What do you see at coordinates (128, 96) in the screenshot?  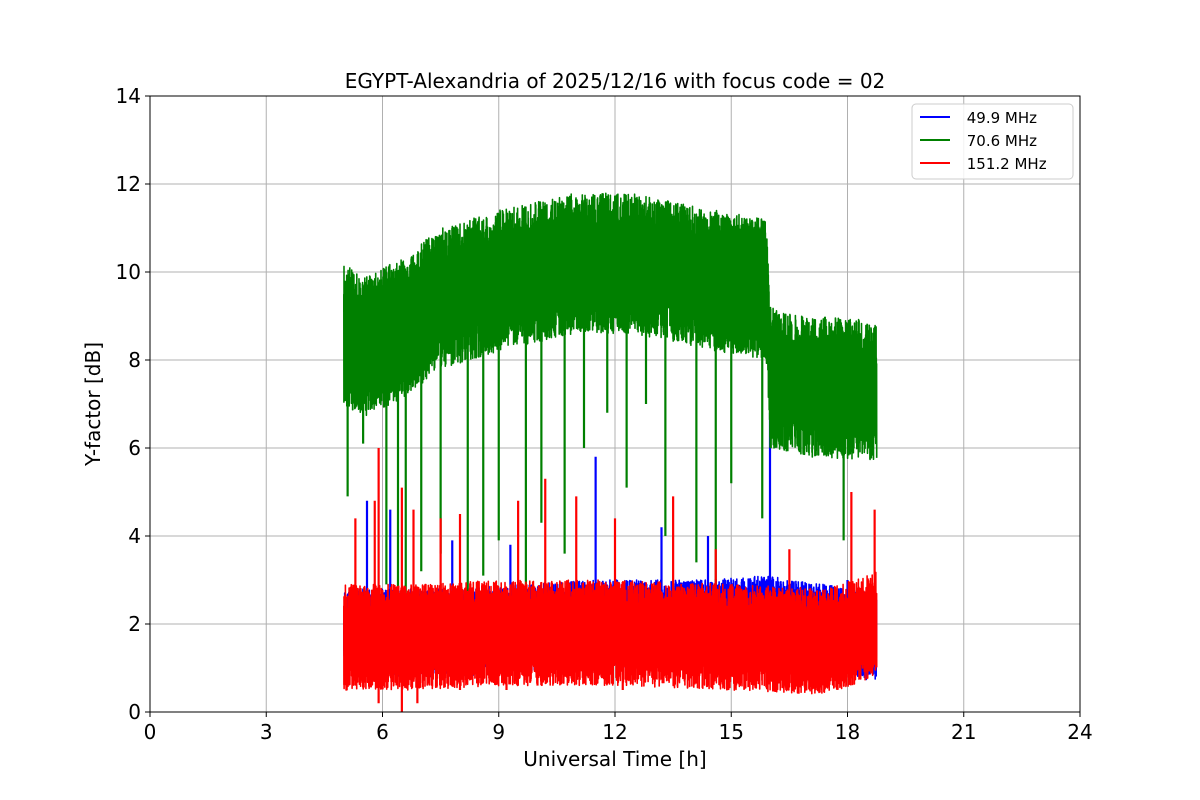 I see `y-tick-label: 14` at bounding box center [128, 96].